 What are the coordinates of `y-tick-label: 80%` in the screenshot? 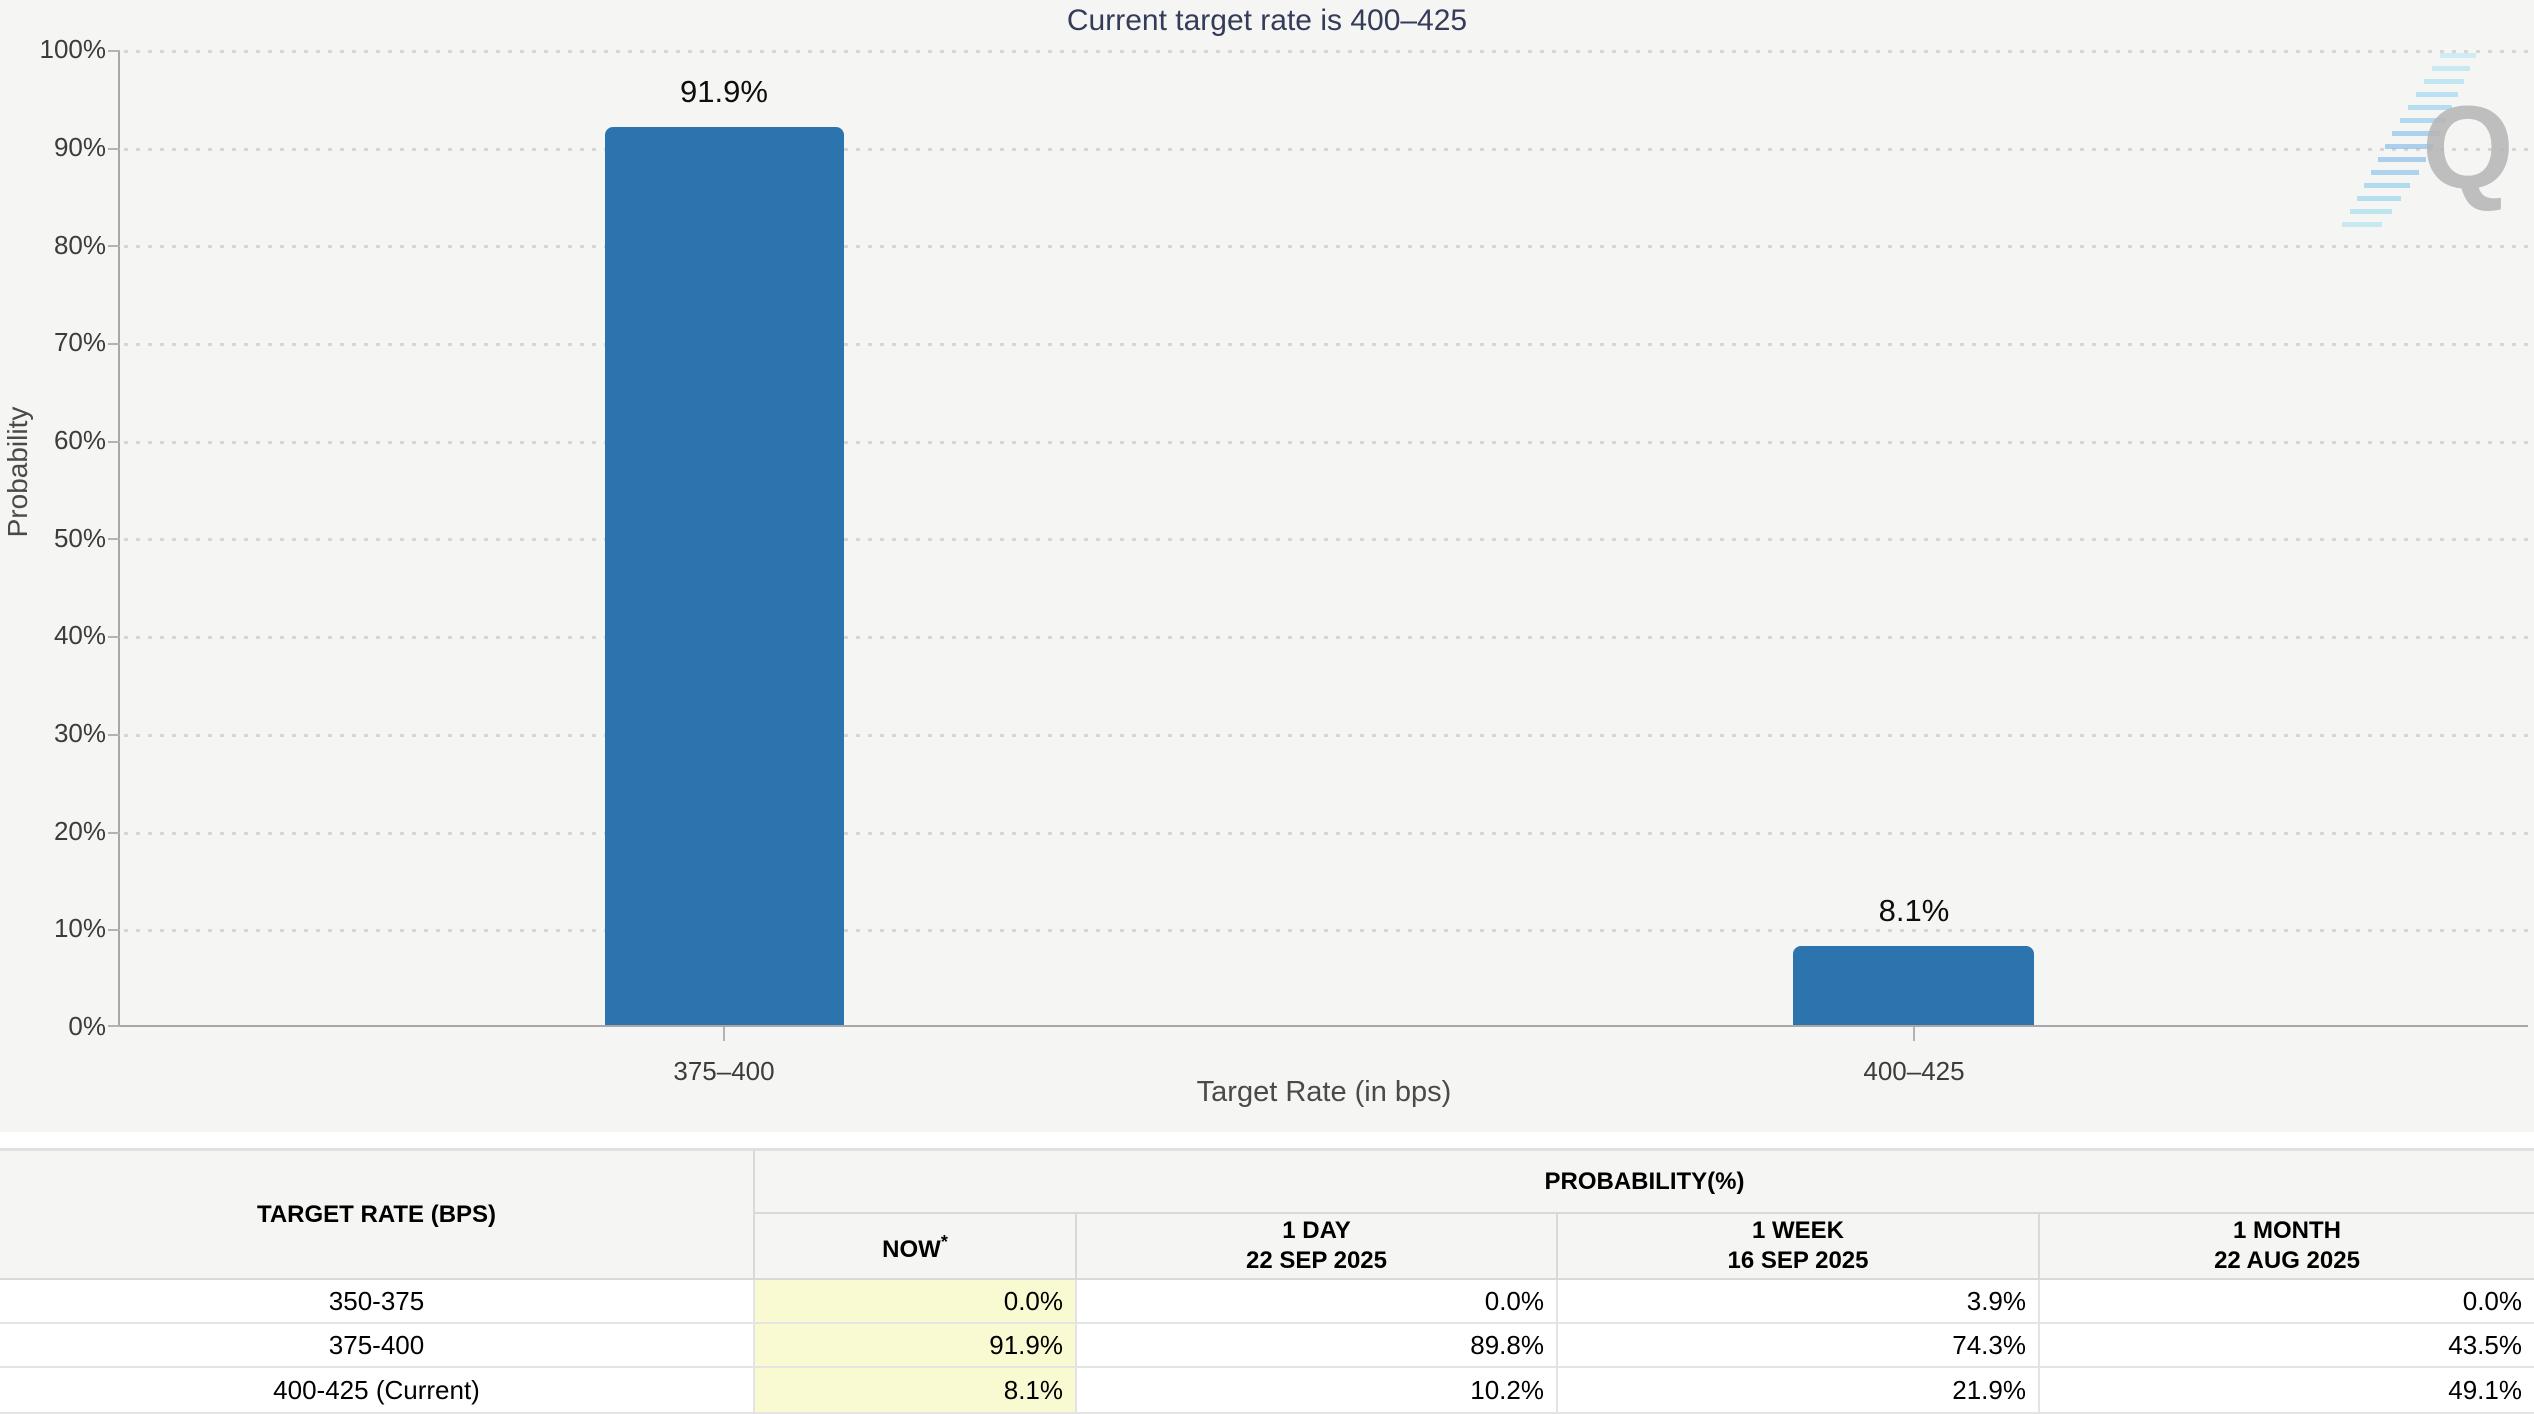 It's located at (79, 245).